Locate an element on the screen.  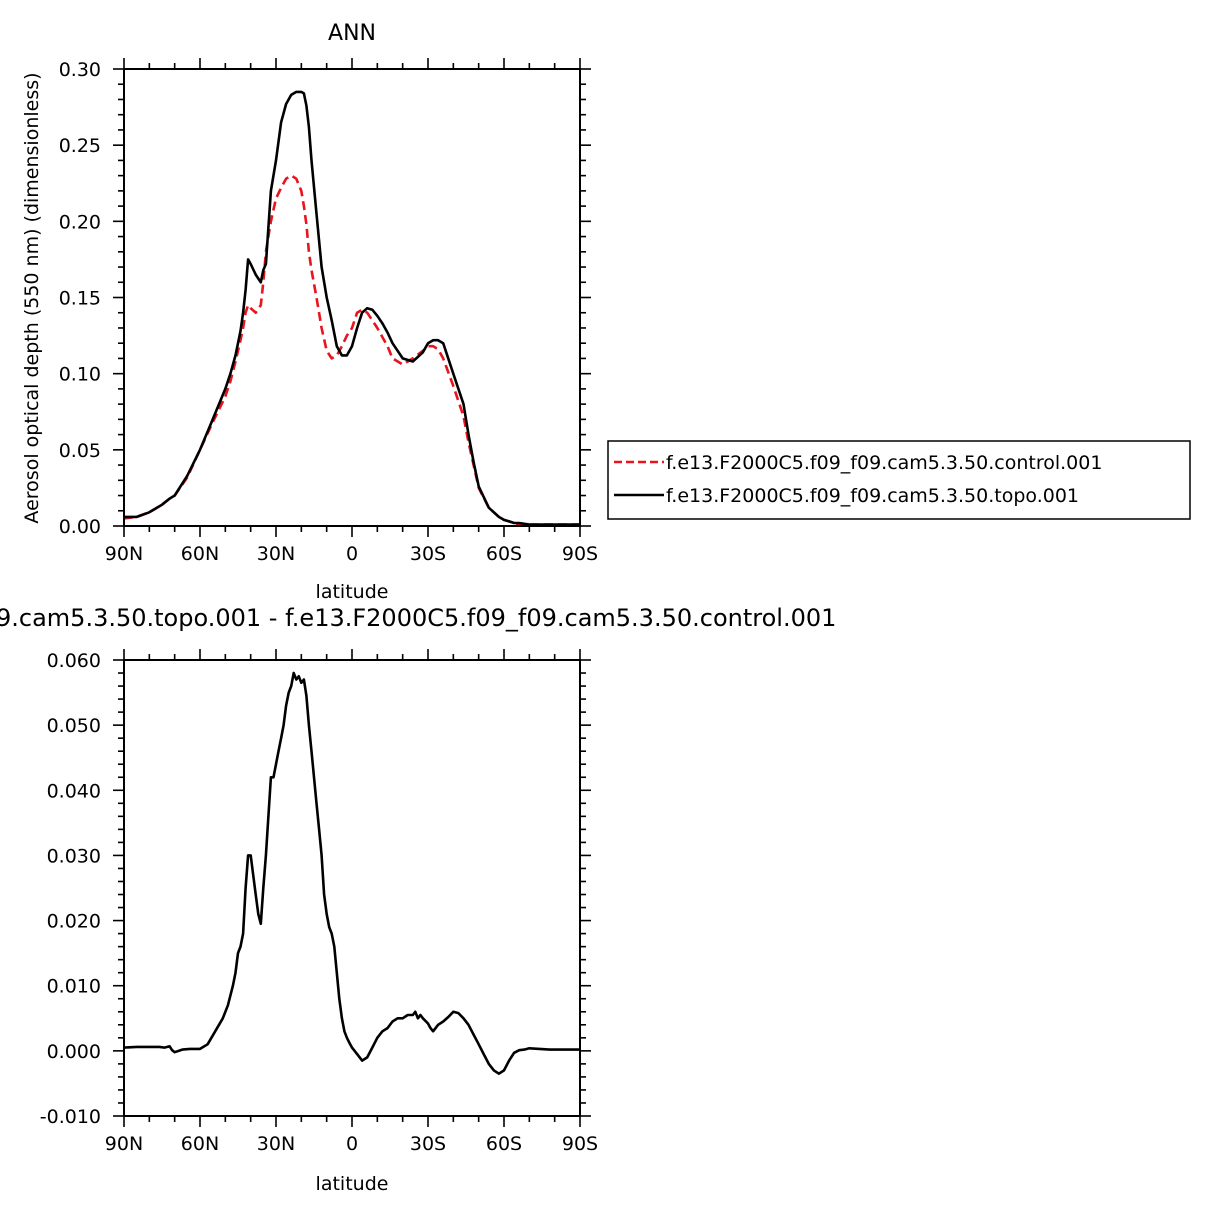
y-tick-label: 0.05 is located at coordinates (80, 451).